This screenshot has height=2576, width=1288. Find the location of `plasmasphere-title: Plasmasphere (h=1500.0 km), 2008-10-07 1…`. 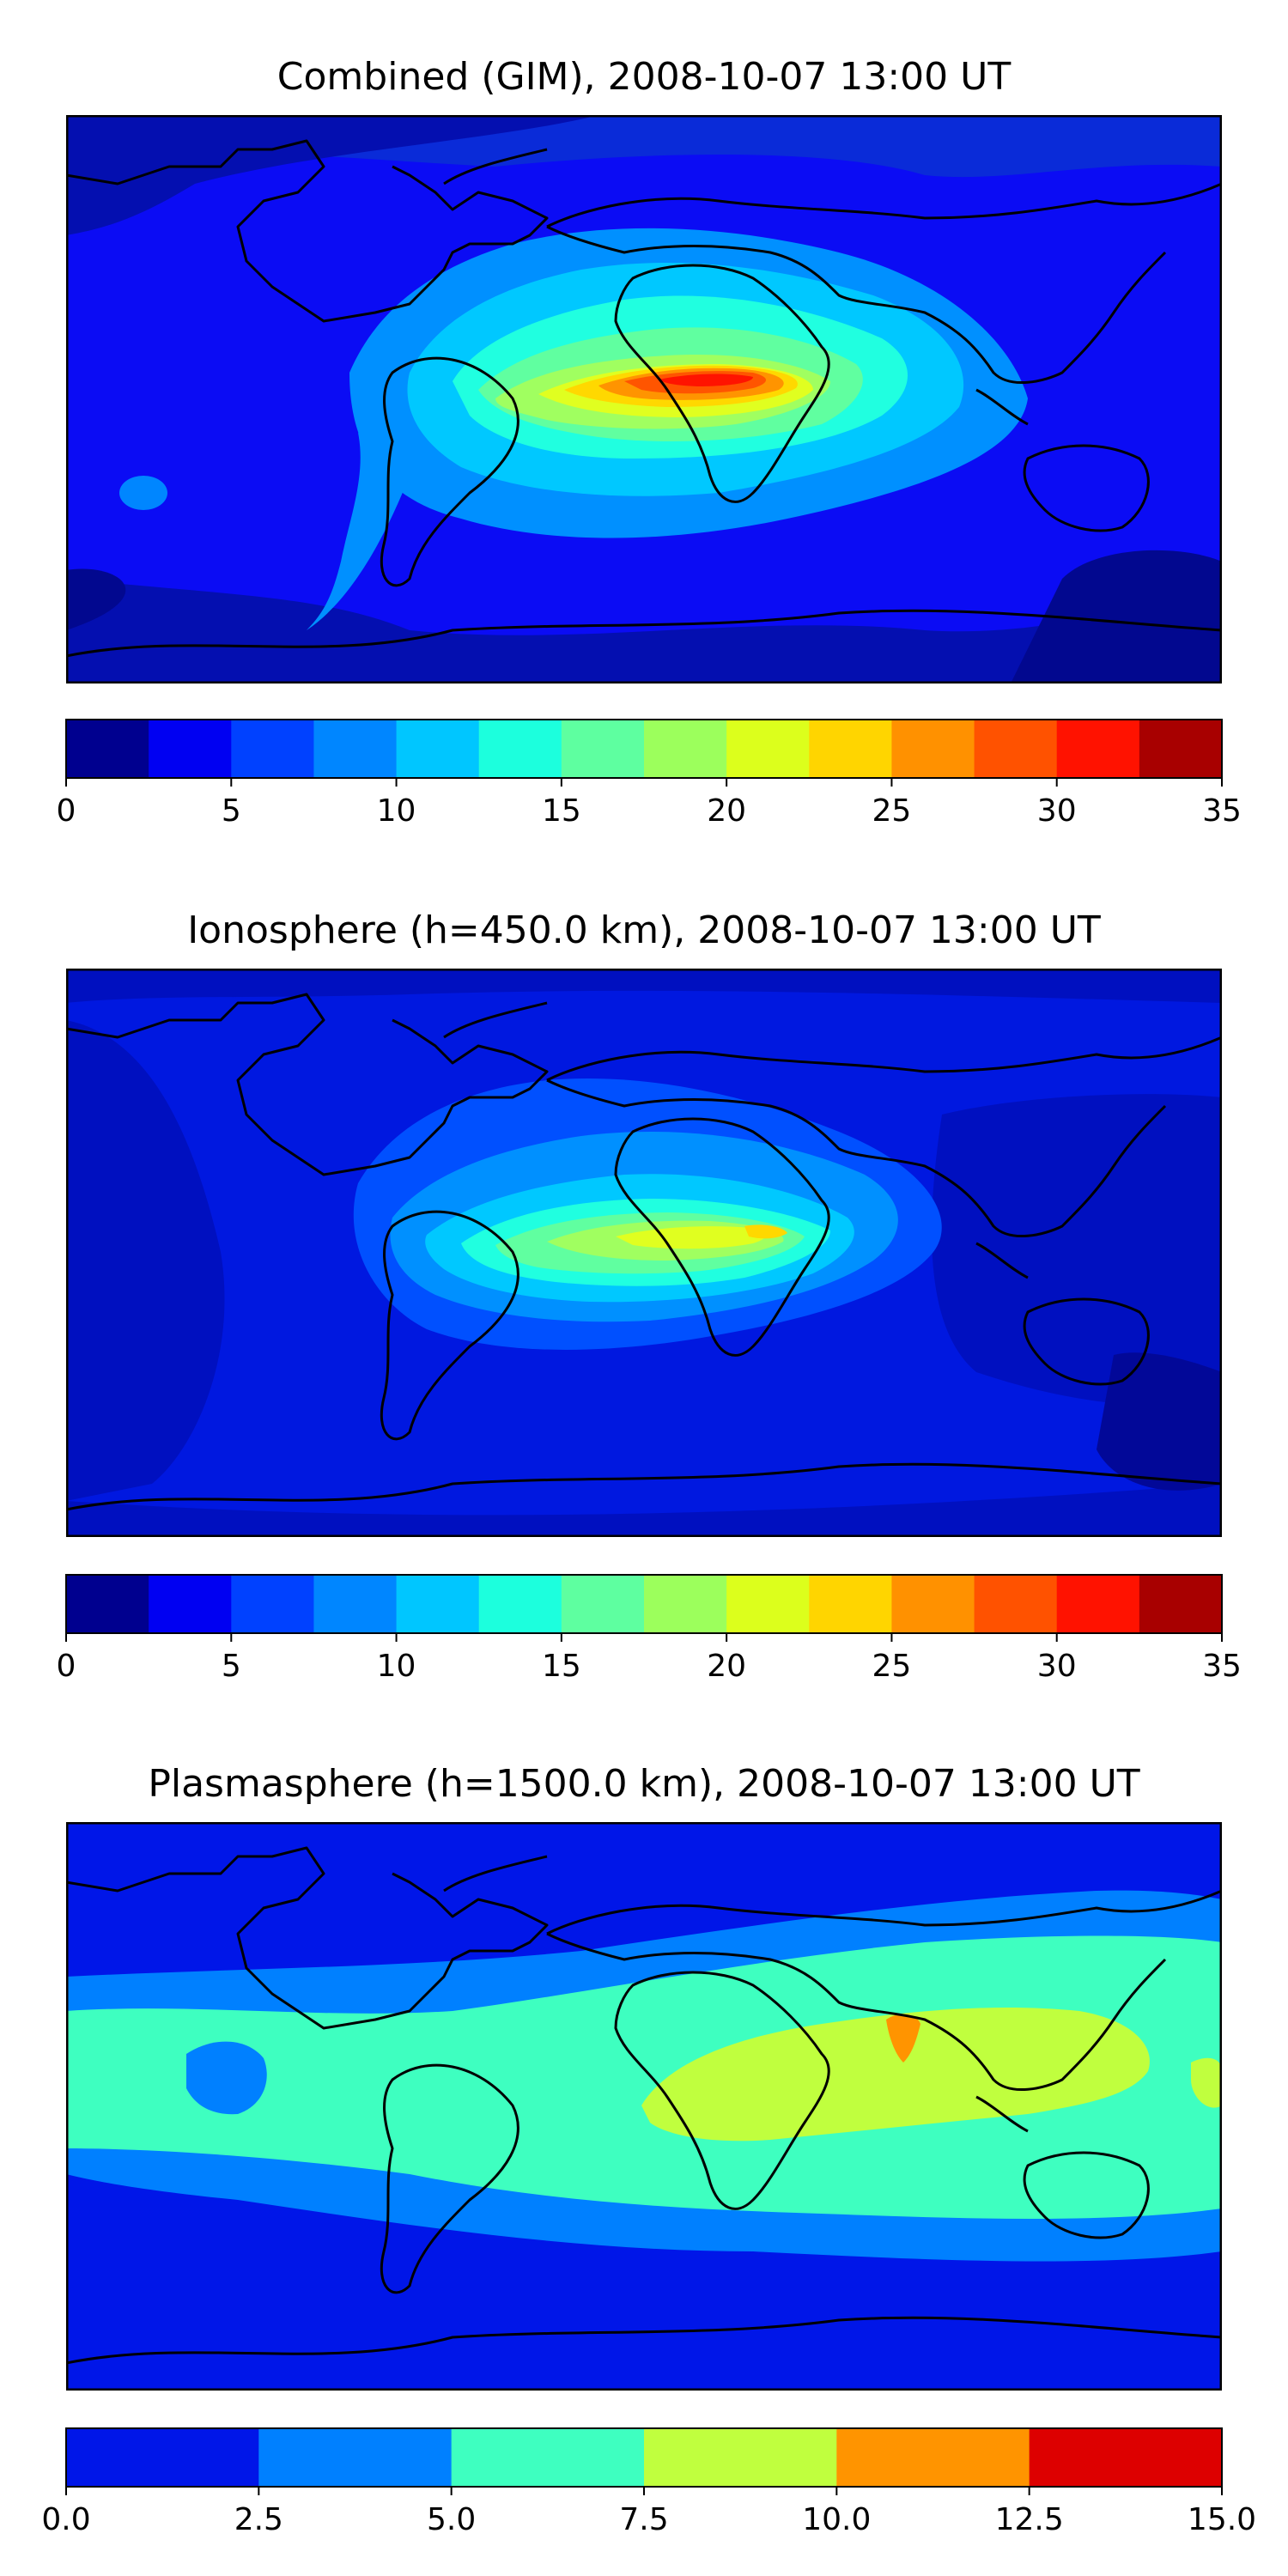

plasmasphere-title: Plasmasphere (h=1500.0 km), 2008-10-07 1… is located at coordinates (644, 1784).